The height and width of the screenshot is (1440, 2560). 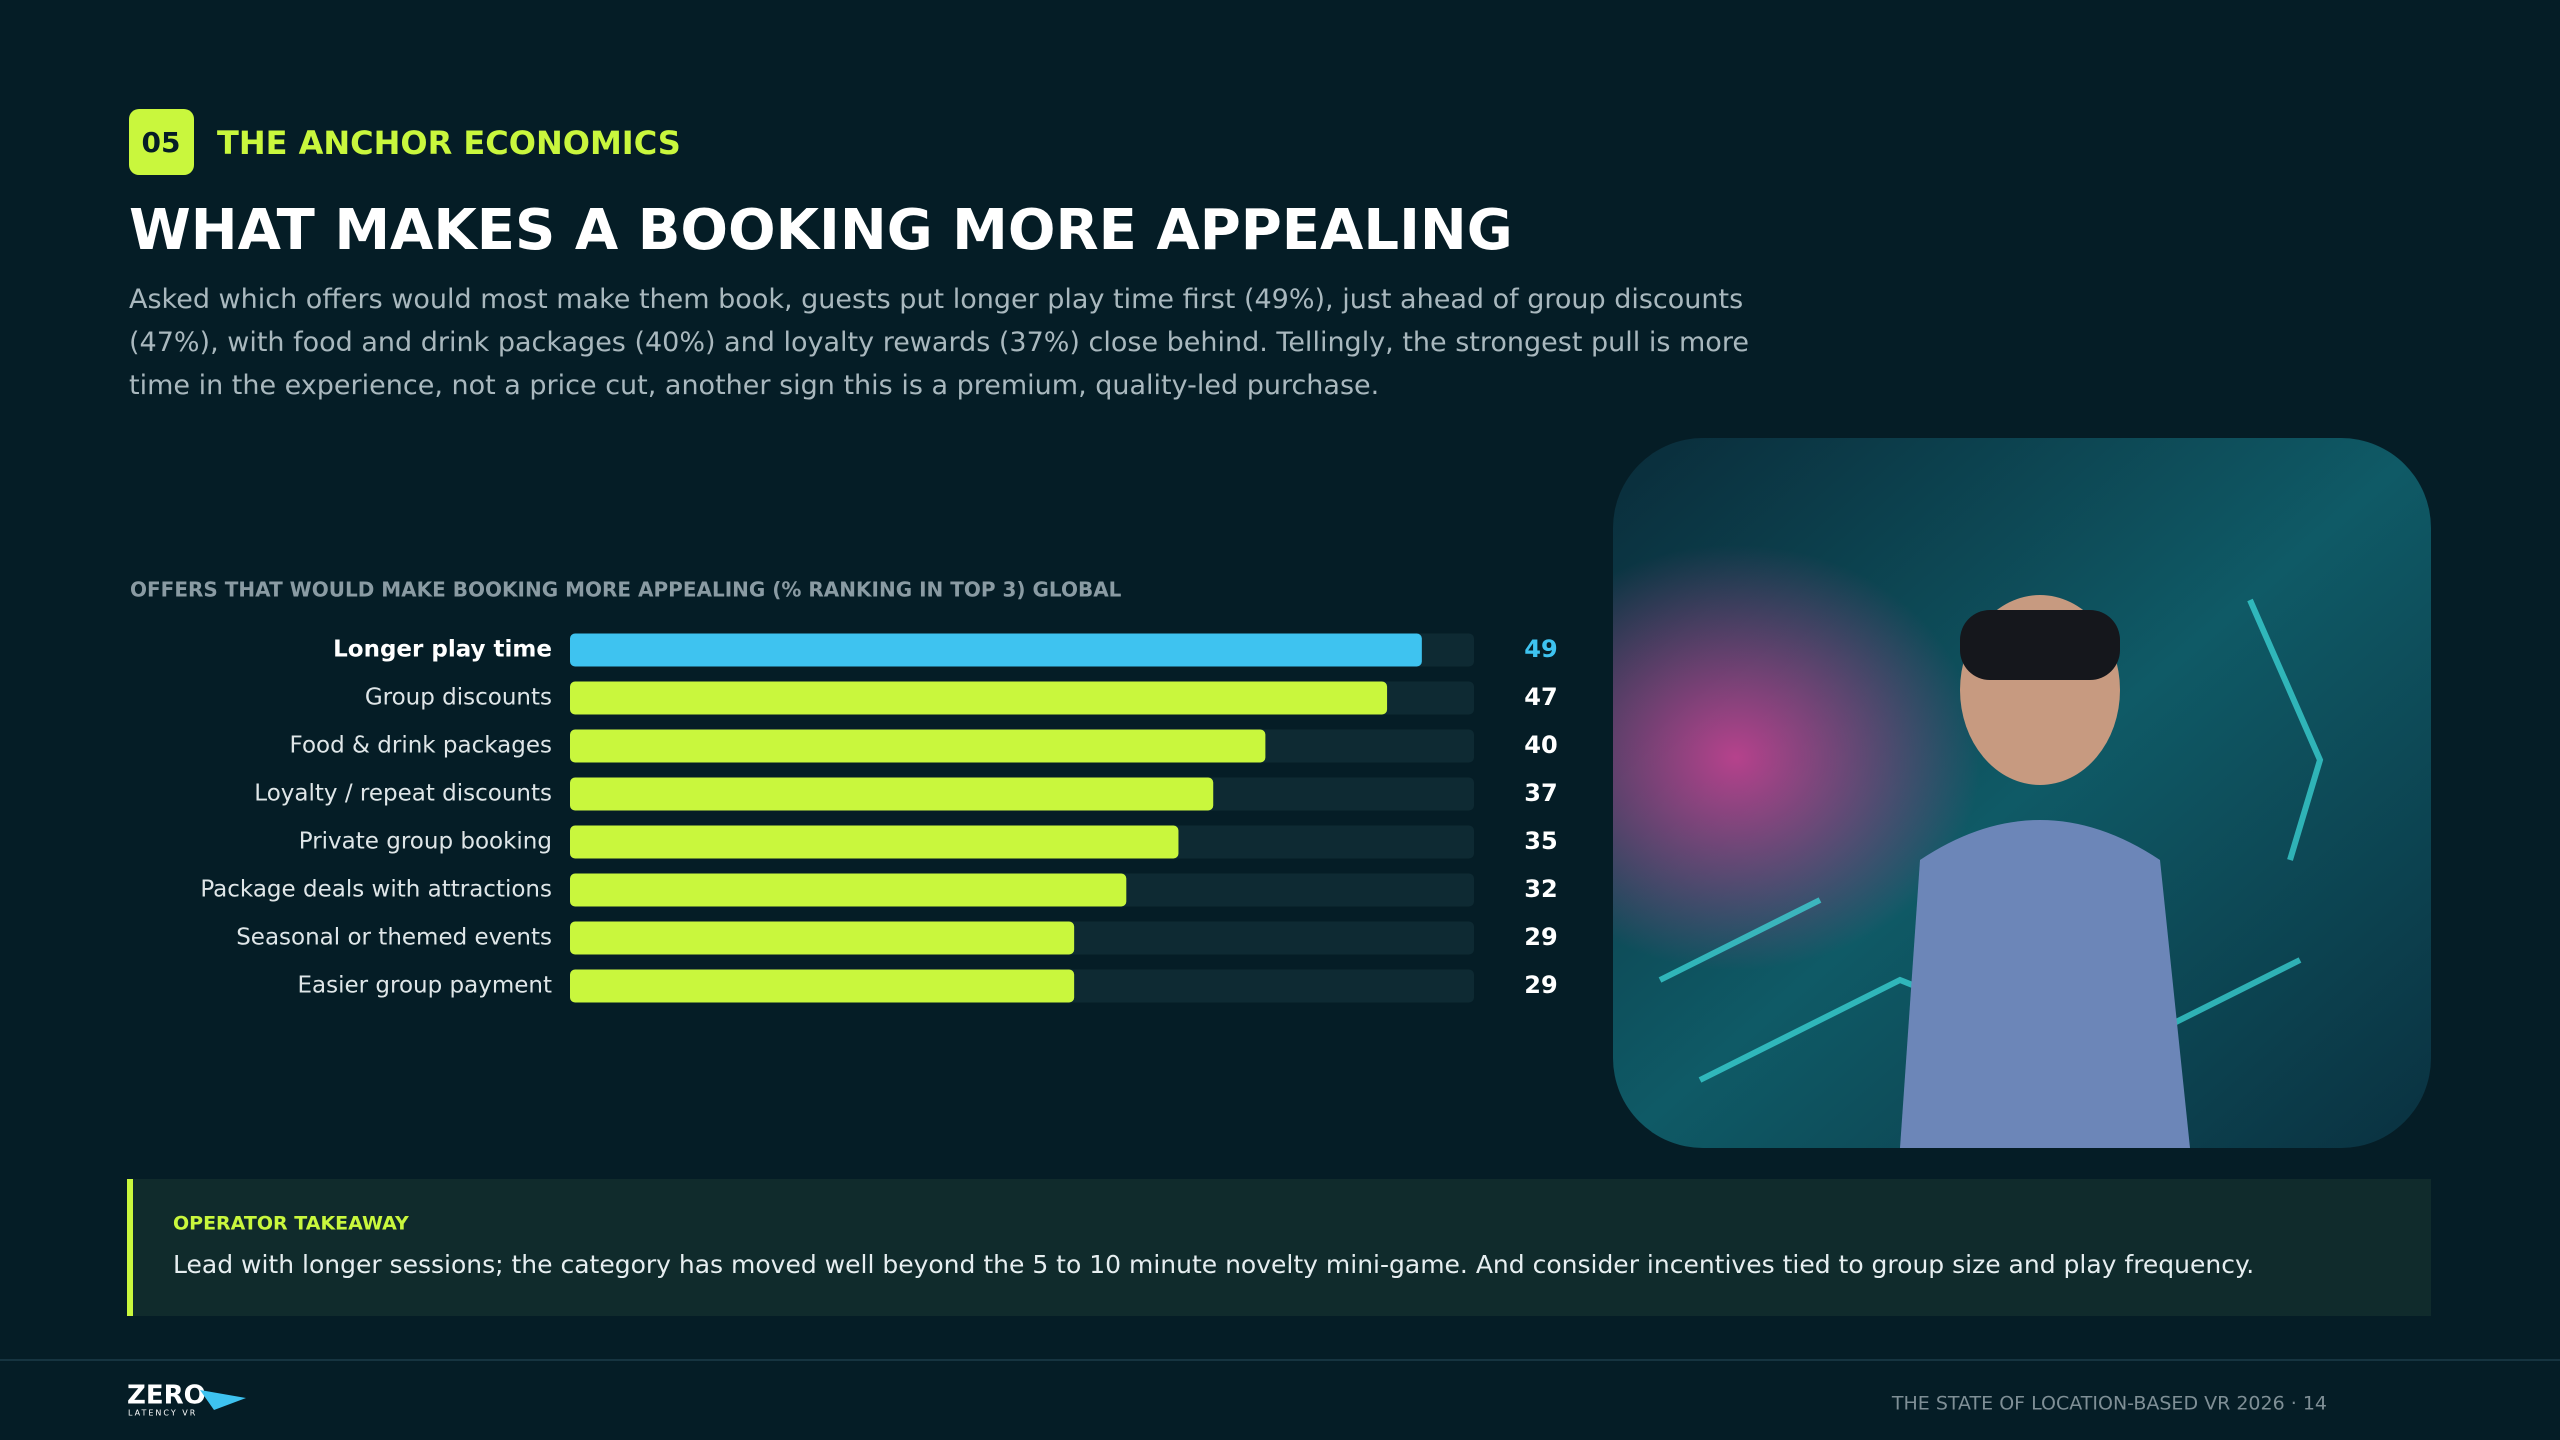 I want to click on category-label: Easier group payment, so click(x=425, y=986).